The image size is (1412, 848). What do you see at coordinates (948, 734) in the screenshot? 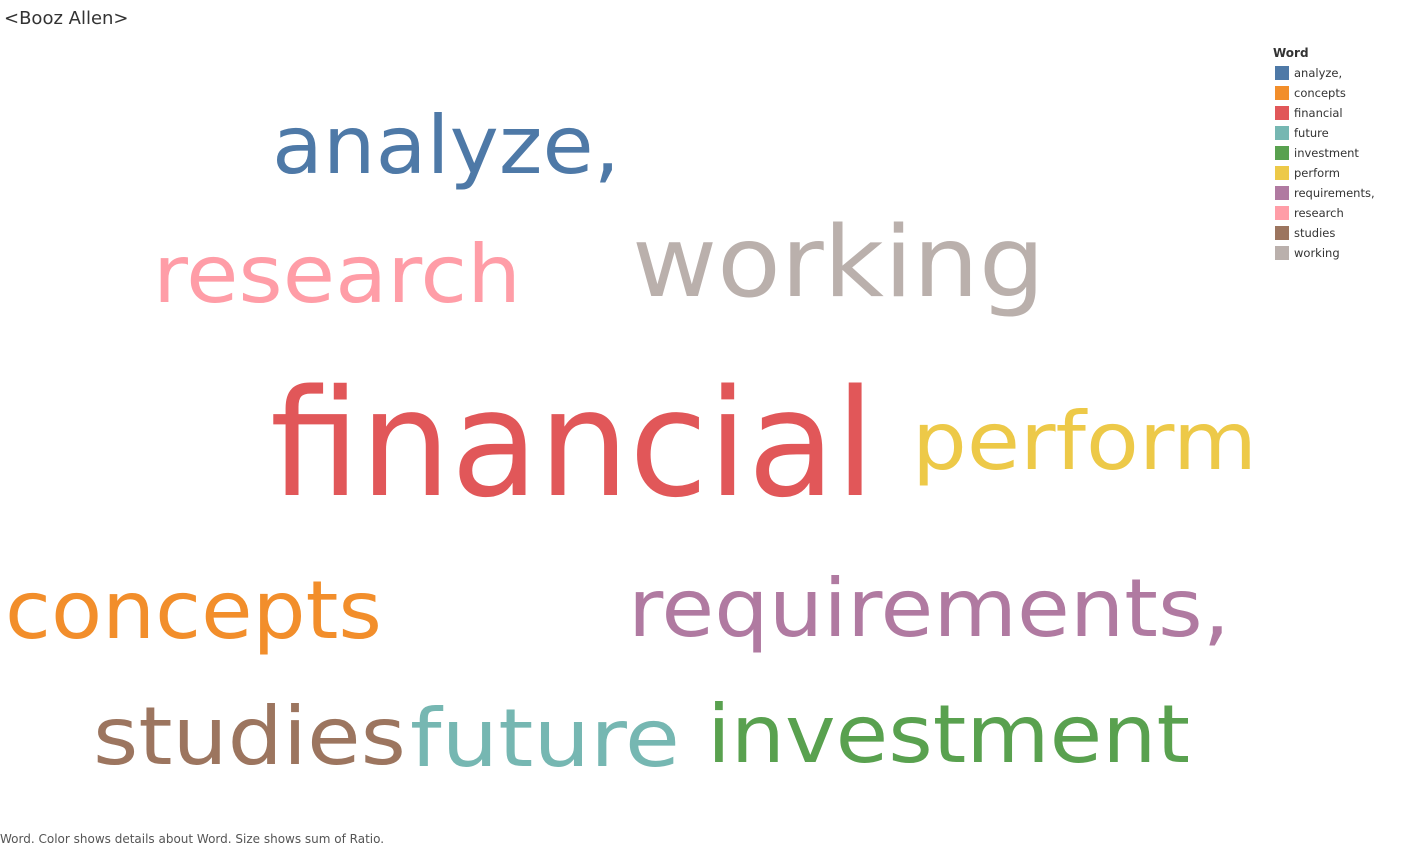
I see `word-investment: investment` at bounding box center [948, 734].